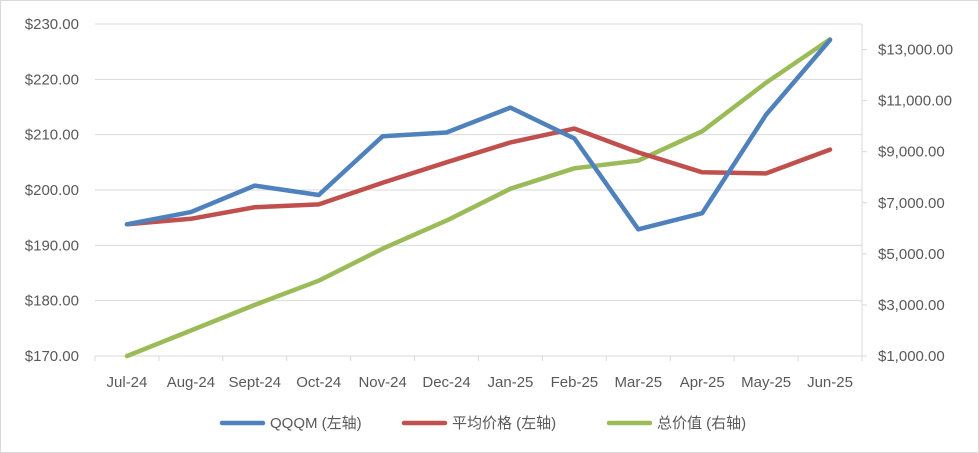 The width and height of the screenshot is (979, 453). I want to click on x-axis-tick-label: Nov-24, so click(382, 382).